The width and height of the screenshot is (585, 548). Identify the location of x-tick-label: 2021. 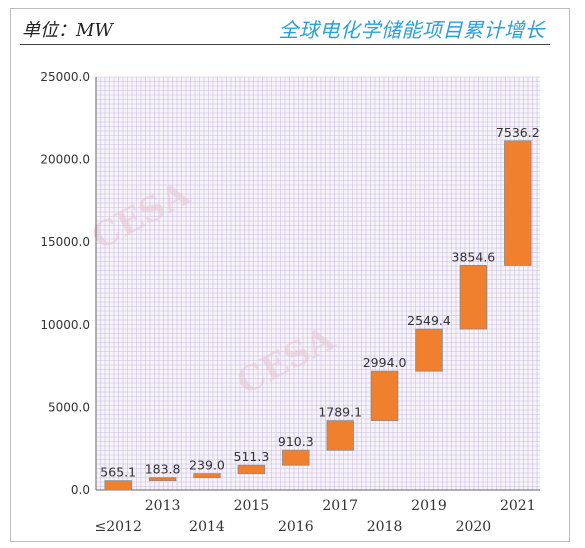
(518, 506).